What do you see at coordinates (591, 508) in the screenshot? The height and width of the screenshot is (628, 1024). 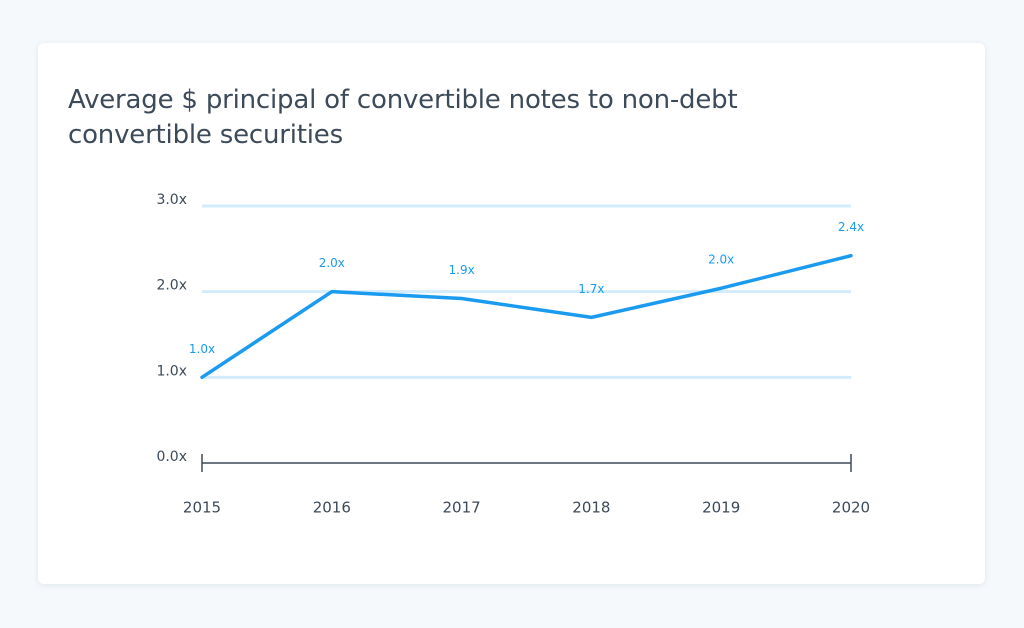 I see `x-tick-label: 2018` at bounding box center [591, 508].